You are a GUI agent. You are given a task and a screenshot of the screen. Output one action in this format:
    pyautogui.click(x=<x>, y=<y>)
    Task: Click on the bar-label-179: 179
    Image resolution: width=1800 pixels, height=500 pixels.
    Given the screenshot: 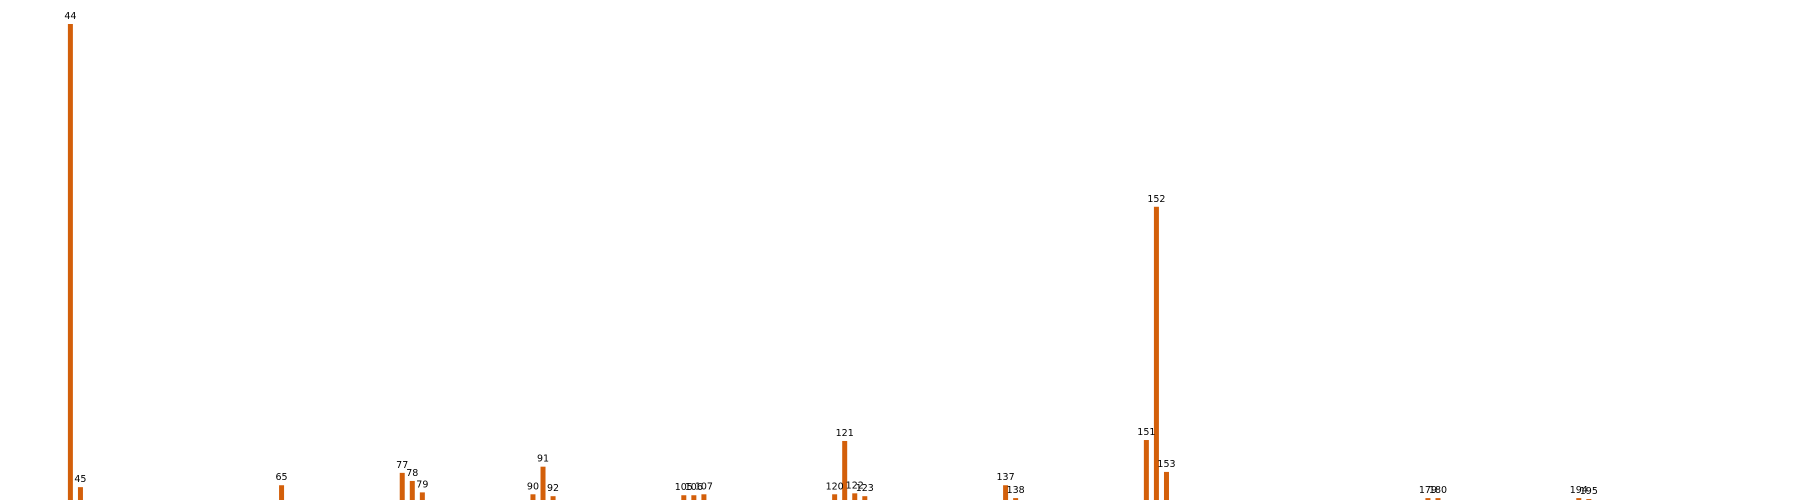 What is the action you would take?
    pyautogui.click(x=1428, y=490)
    